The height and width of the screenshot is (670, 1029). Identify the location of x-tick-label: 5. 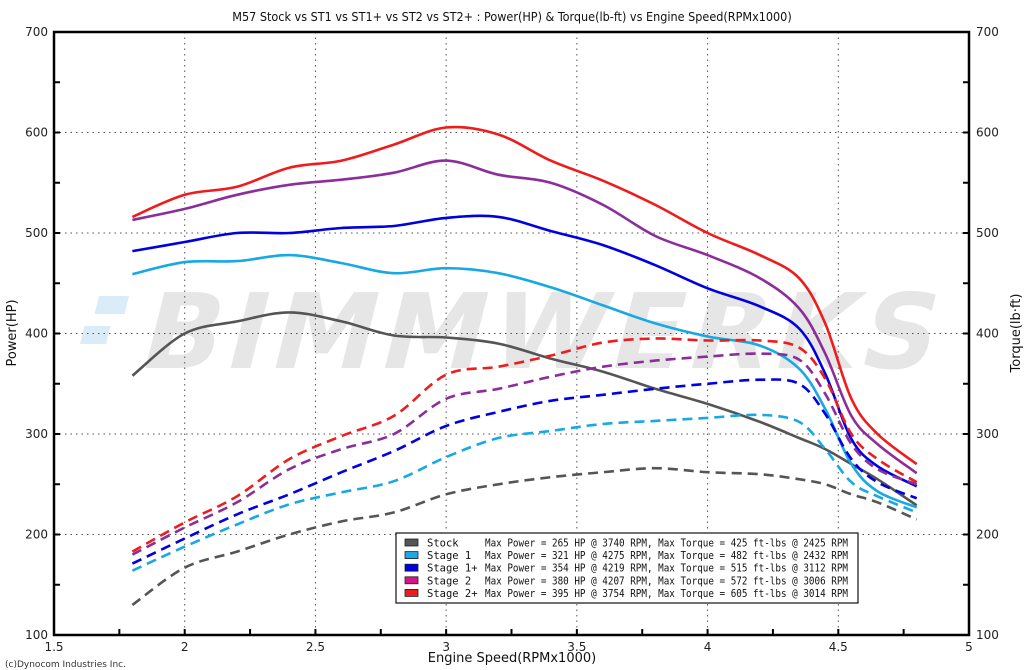
(969, 647).